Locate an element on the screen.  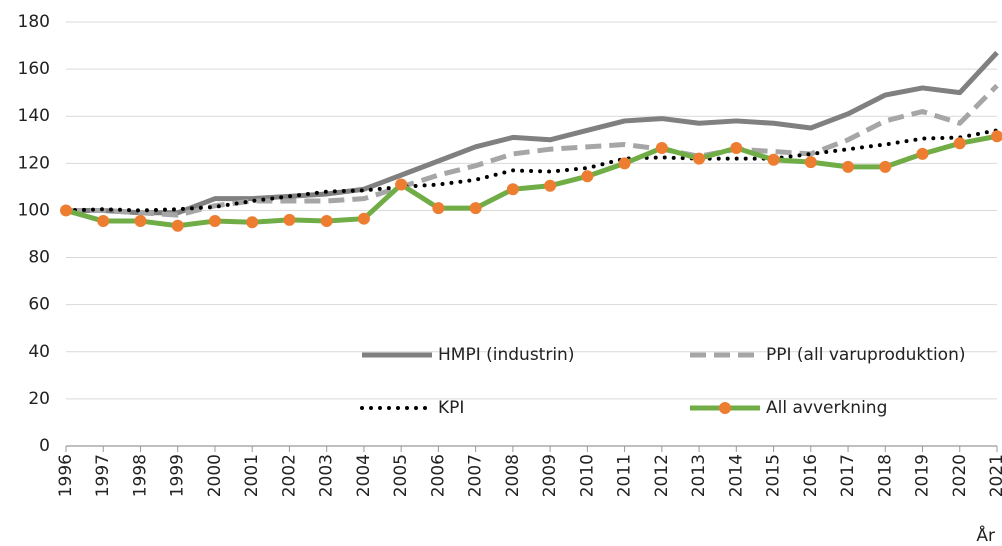
x-tick-label: 2017 is located at coordinates (848, 475).